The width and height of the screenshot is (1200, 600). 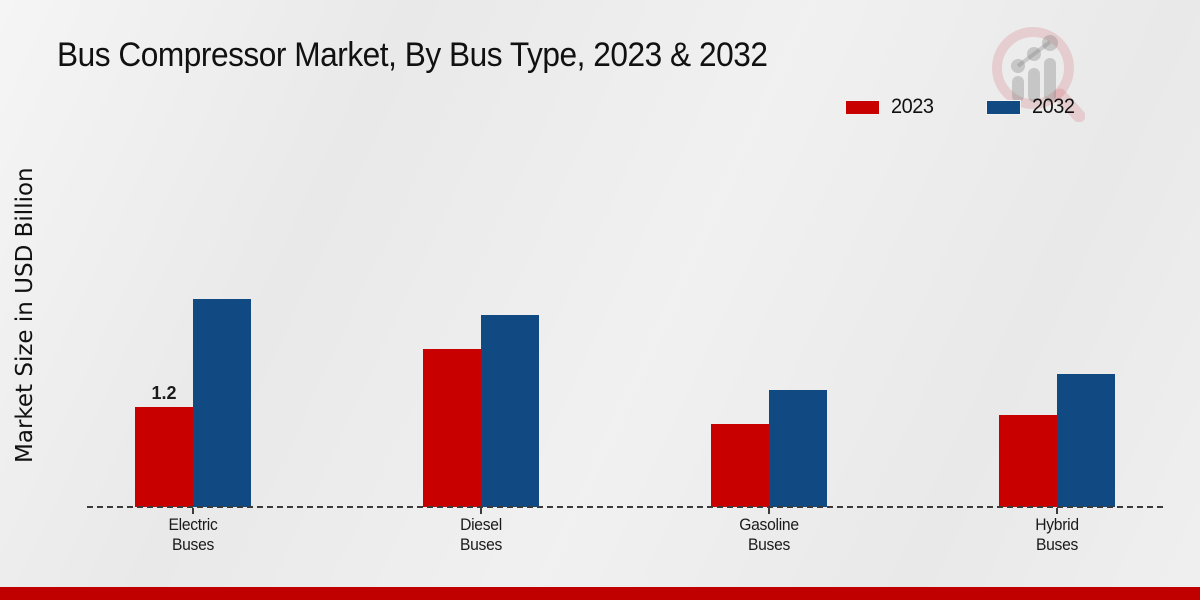 What do you see at coordinates (481, 534) in the screenshot?
I see `category-label-diesel-buses: Diesel Buses` at bounding box center [481, 534].